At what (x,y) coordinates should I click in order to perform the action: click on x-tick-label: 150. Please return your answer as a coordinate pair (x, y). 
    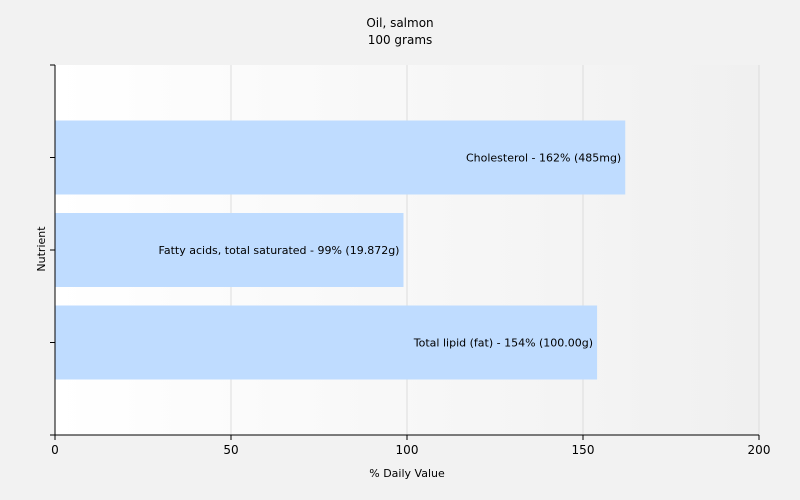
    Looking at the image, I should click on (583, 450).